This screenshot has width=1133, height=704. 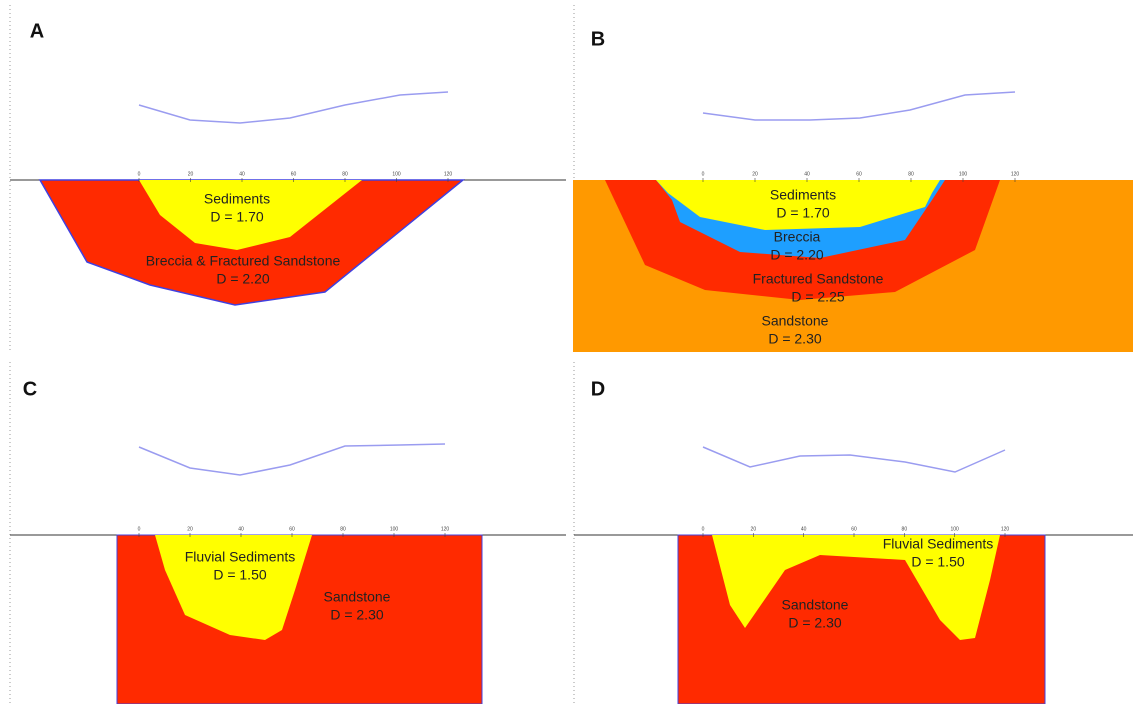 What do you see at coordinates (818, 279) in the screenshot?
I see `layer-name: Fractured Sandstone` at bounding box center [818, 279].